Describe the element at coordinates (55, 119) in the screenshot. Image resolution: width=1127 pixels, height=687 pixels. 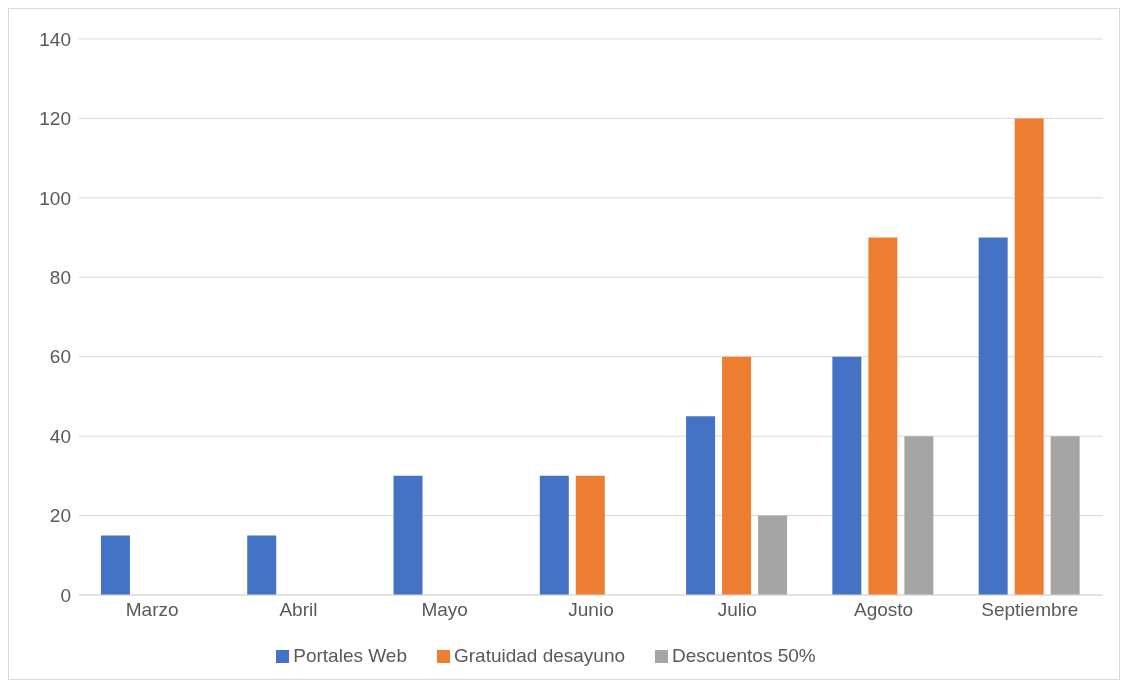
I see `y-tick-label: 120` at that location.